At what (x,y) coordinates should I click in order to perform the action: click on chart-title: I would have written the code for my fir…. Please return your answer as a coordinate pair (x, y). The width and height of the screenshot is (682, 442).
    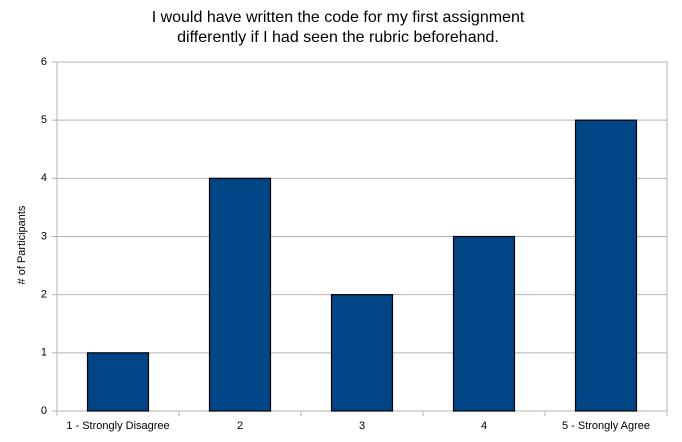
    Looking at the image, I should click on (338, 17).